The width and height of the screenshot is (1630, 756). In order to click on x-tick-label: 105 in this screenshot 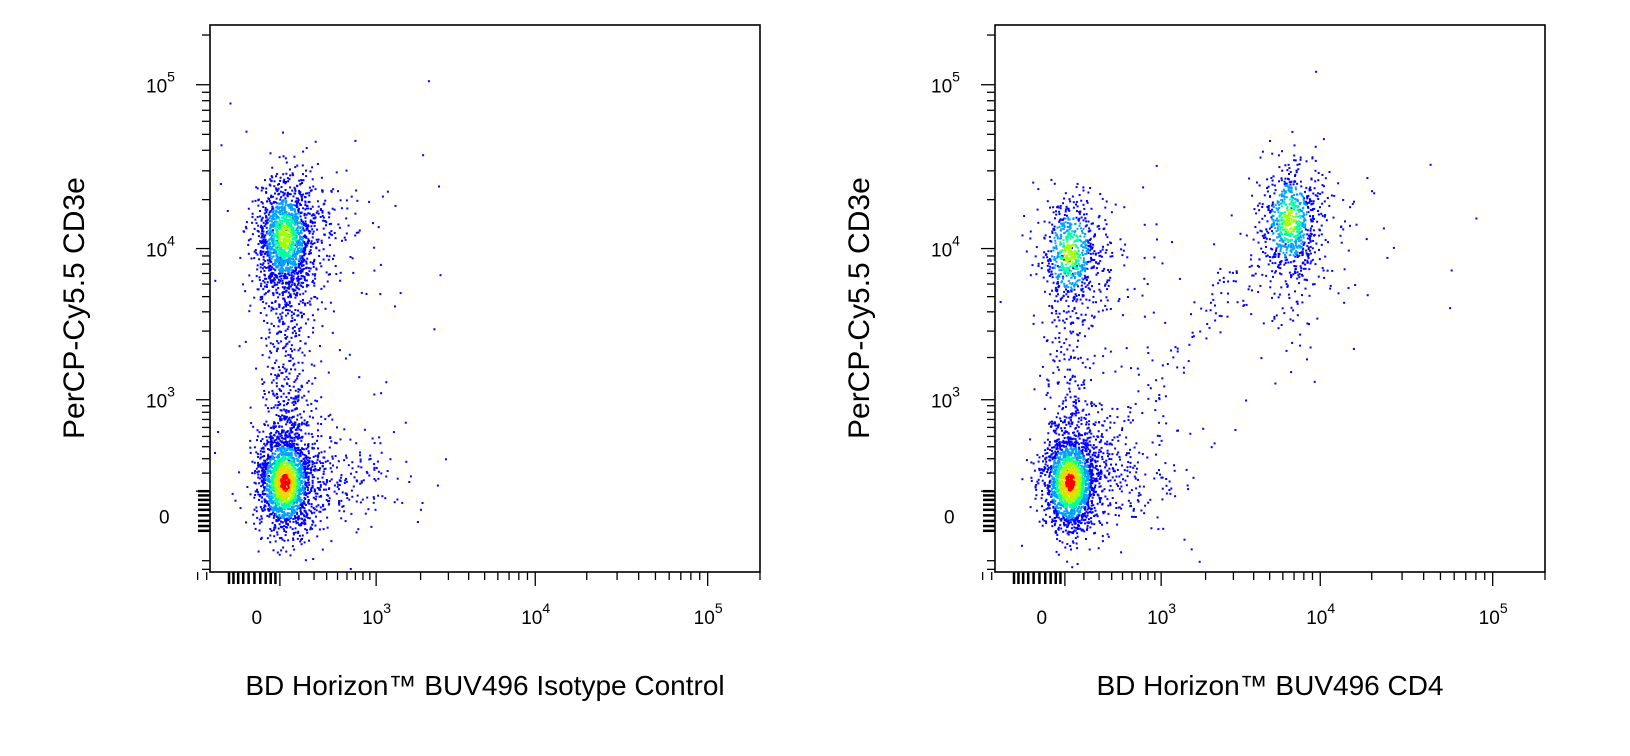, I will do `click(708, 614)`.